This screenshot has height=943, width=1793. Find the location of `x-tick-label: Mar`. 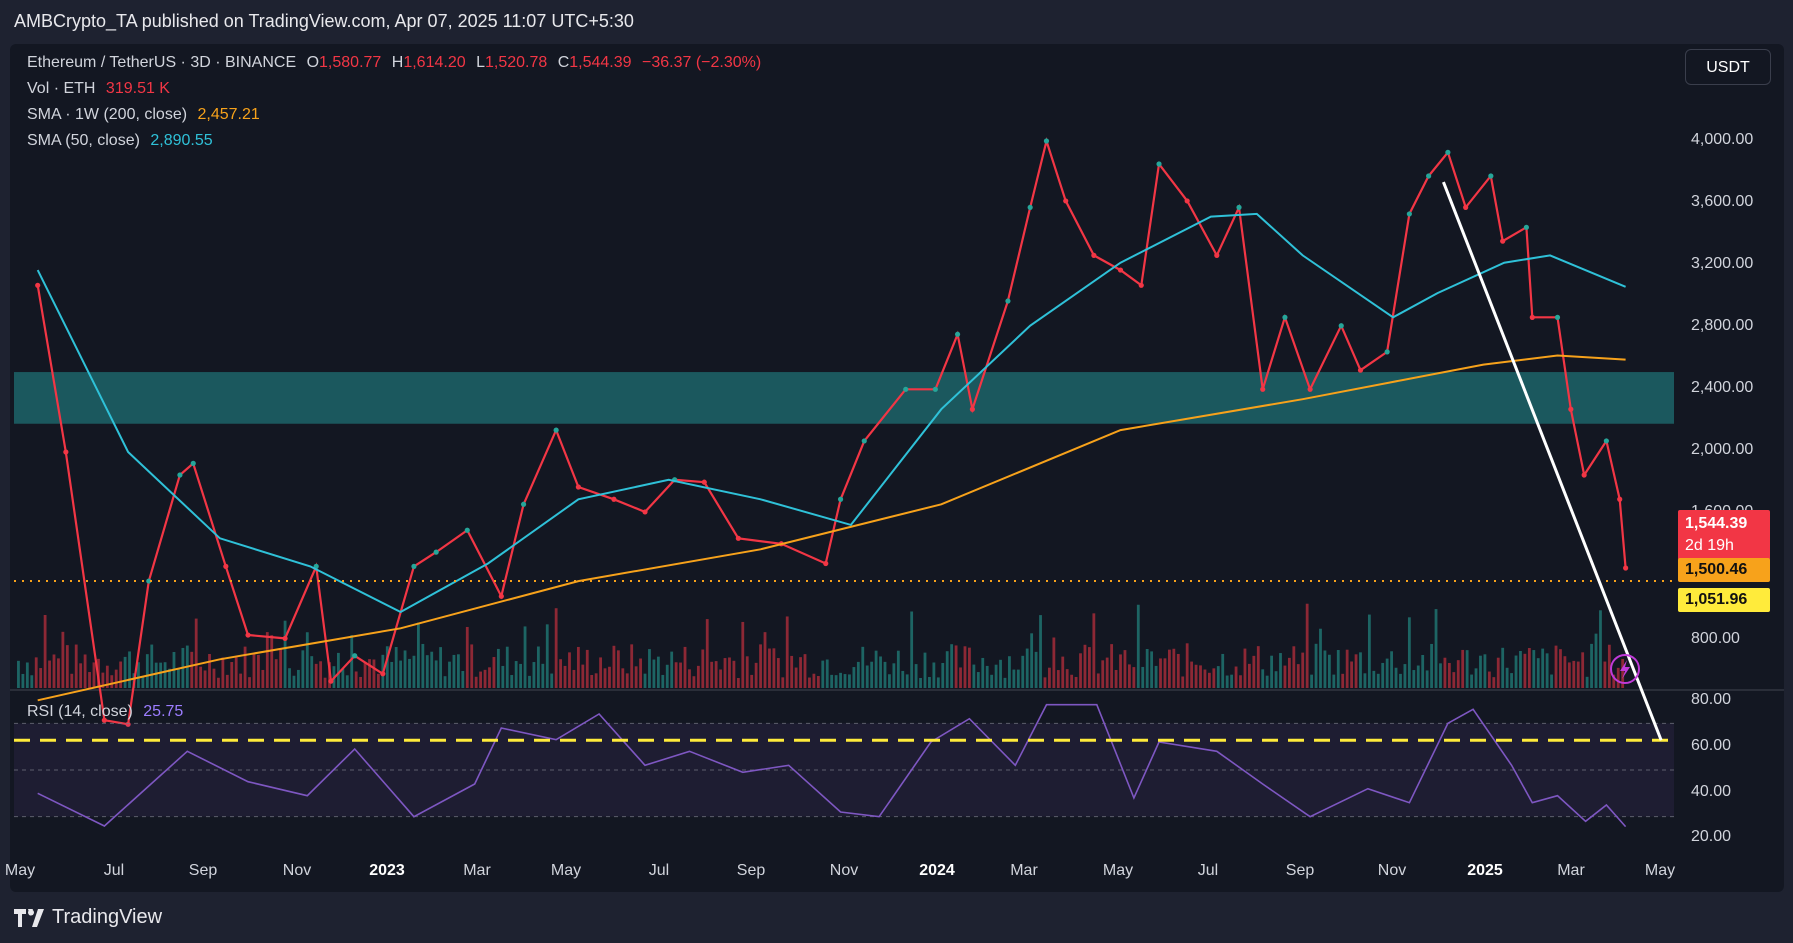

x-tick-label: Mar is located at coordinates (477, 870).